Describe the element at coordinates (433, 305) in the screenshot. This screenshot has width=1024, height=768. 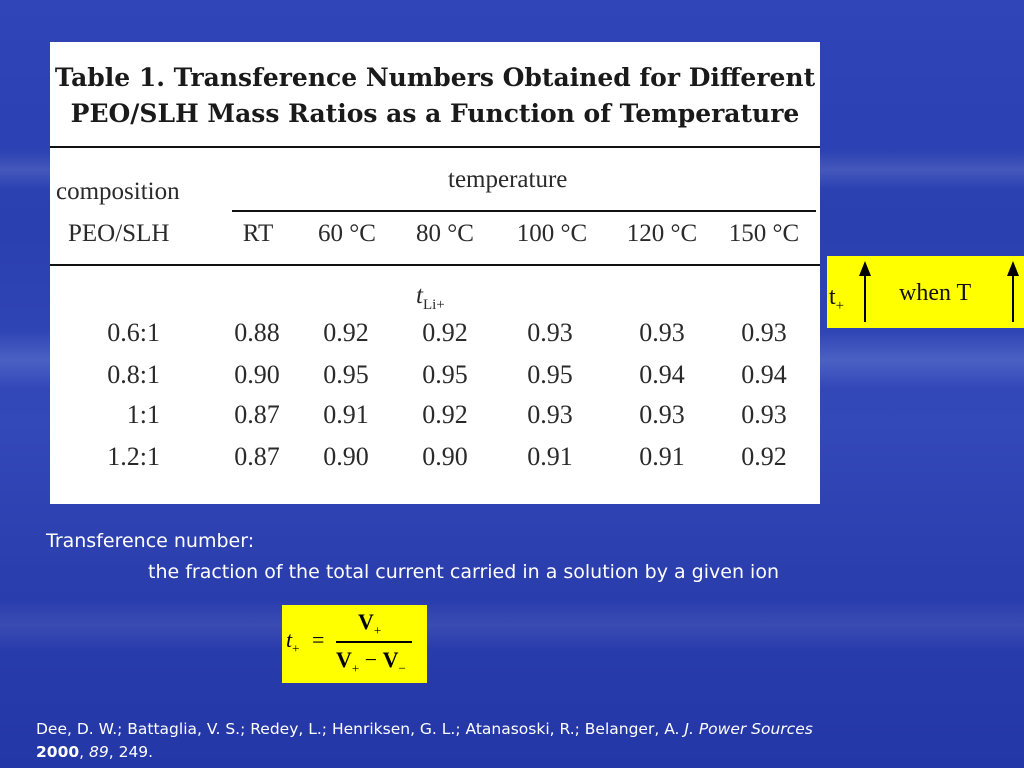
I see `quantity-subscript: Li+` at that location.